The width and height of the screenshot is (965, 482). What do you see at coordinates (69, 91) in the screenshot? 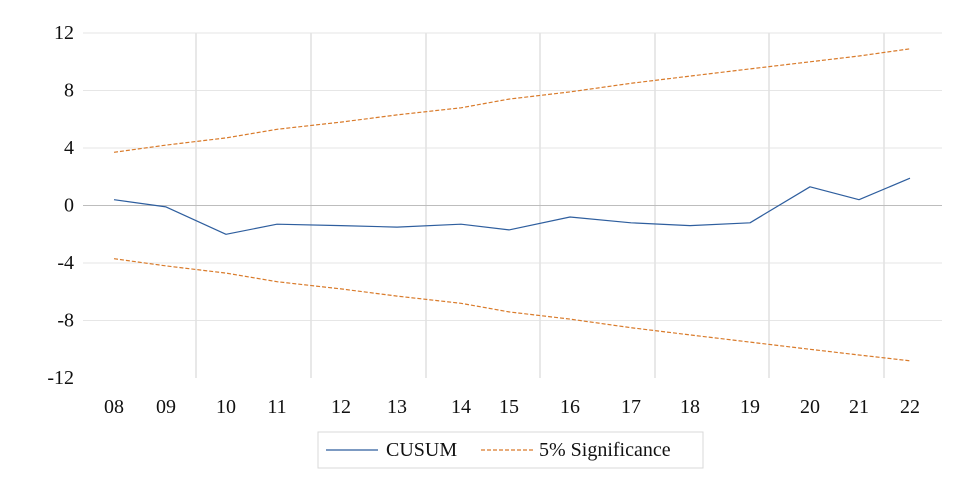
I see `y-tick-label: 8` at bounding box center [69, 91].